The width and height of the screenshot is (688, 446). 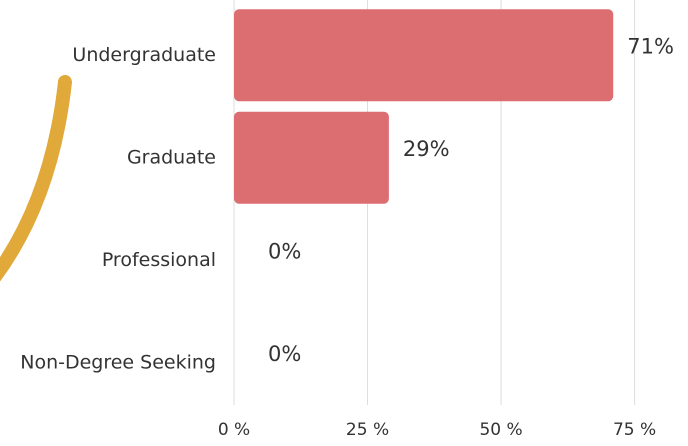 I want to click on decorative-arc, so click(x=36, y=178).